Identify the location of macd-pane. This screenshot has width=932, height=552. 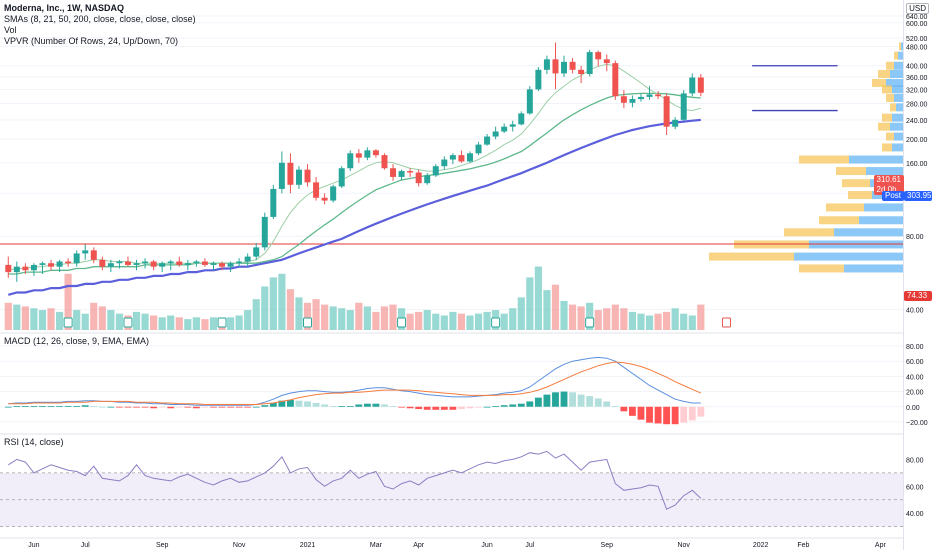
(452, 385).